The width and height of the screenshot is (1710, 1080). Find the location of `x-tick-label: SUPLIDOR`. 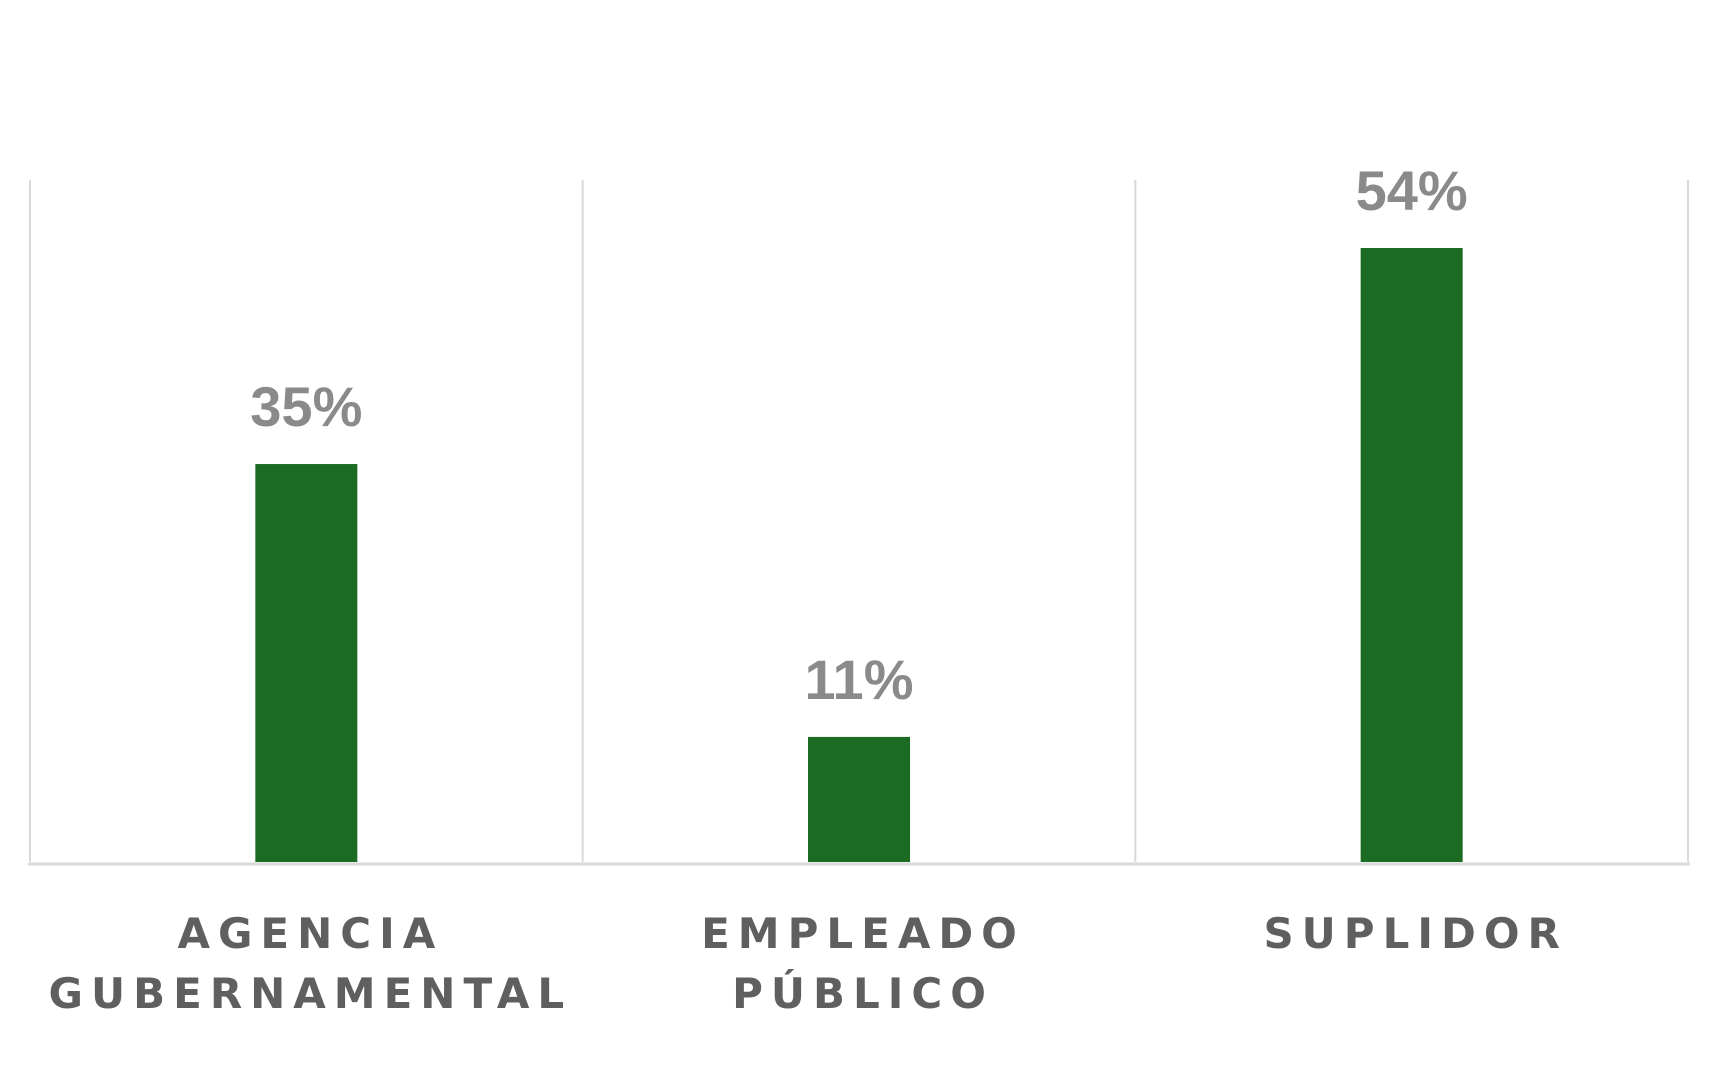

x-tick-label: SUPLIDOR is located at coordinates (1415, 933).